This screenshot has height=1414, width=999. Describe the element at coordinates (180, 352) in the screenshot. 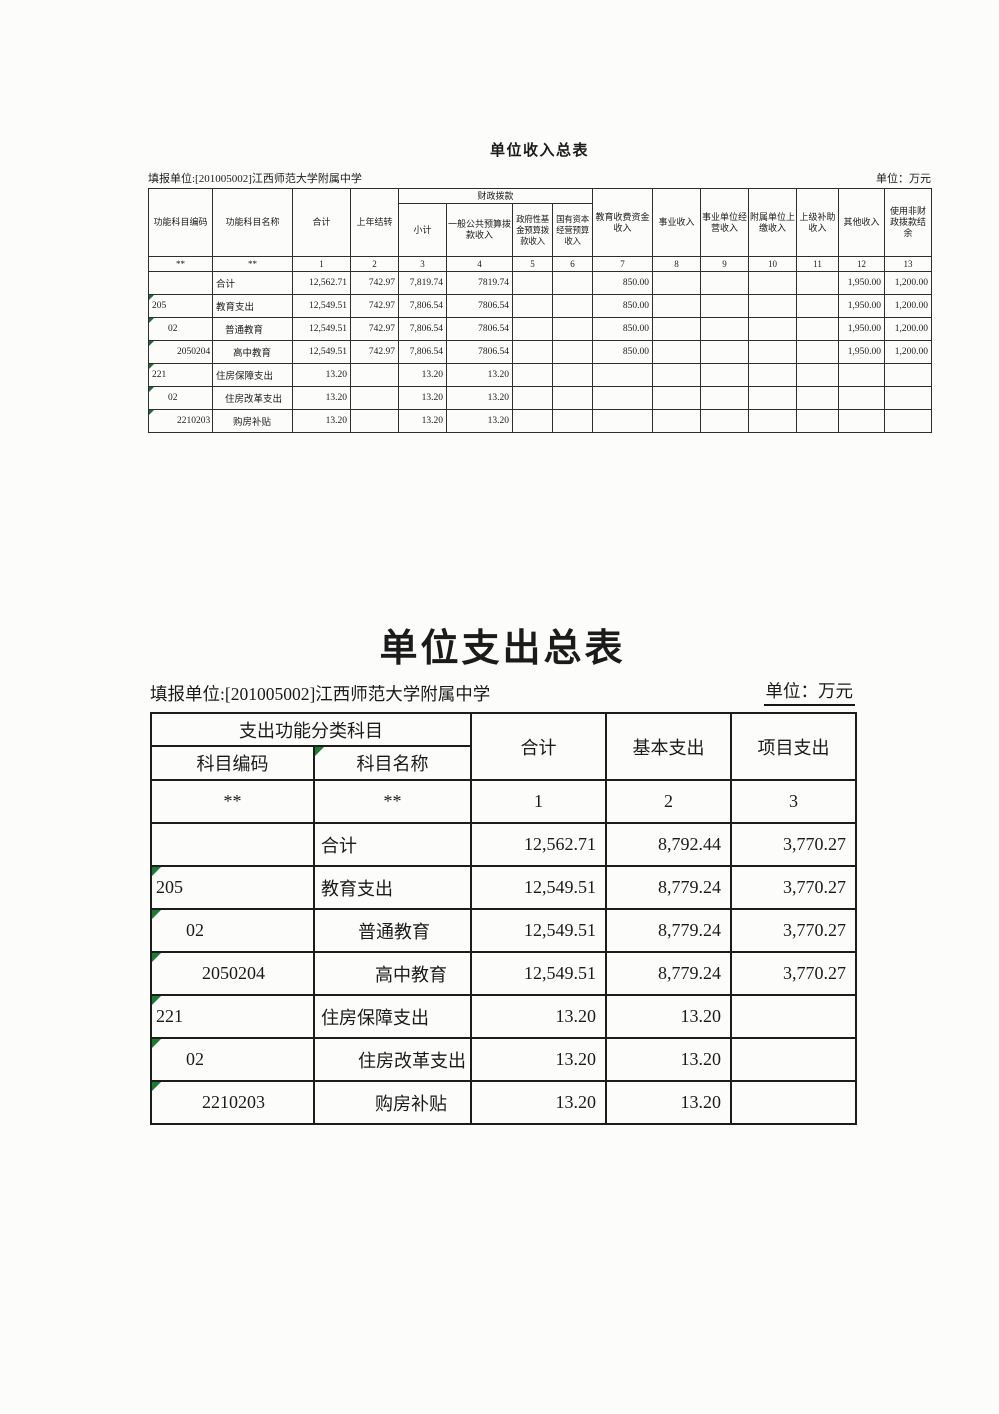

I see `row-code: 2050204` at that location.